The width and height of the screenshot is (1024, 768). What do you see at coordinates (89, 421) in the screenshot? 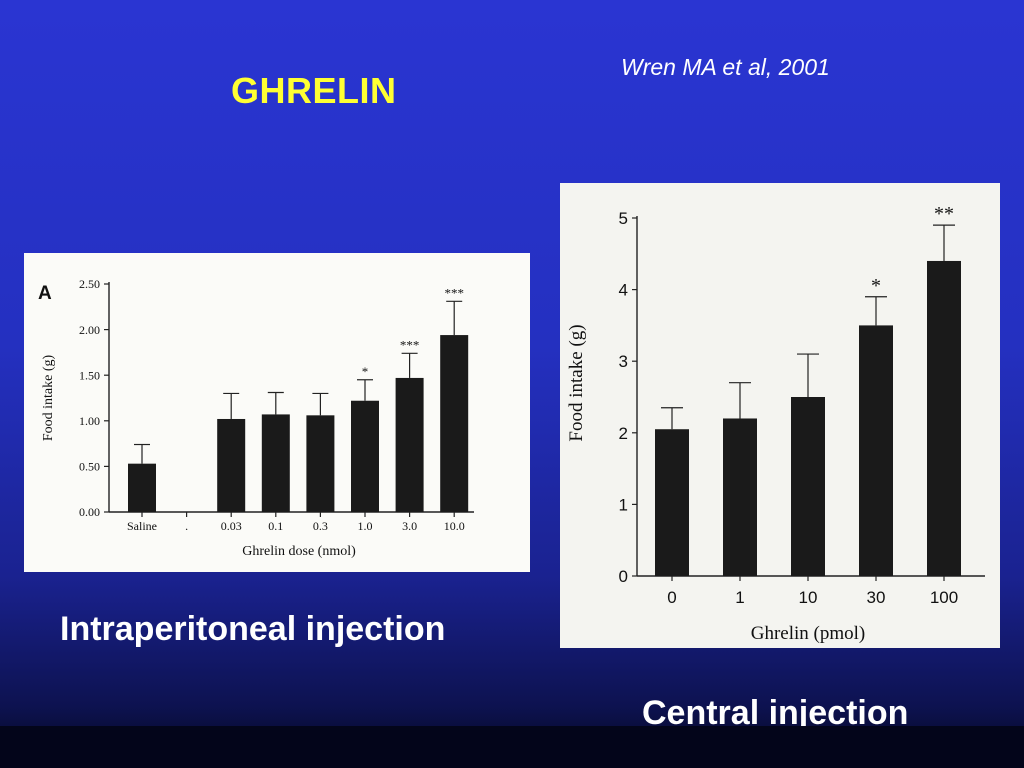
I see `y-tick-label: 1.00` at bounding box center [89, 421].